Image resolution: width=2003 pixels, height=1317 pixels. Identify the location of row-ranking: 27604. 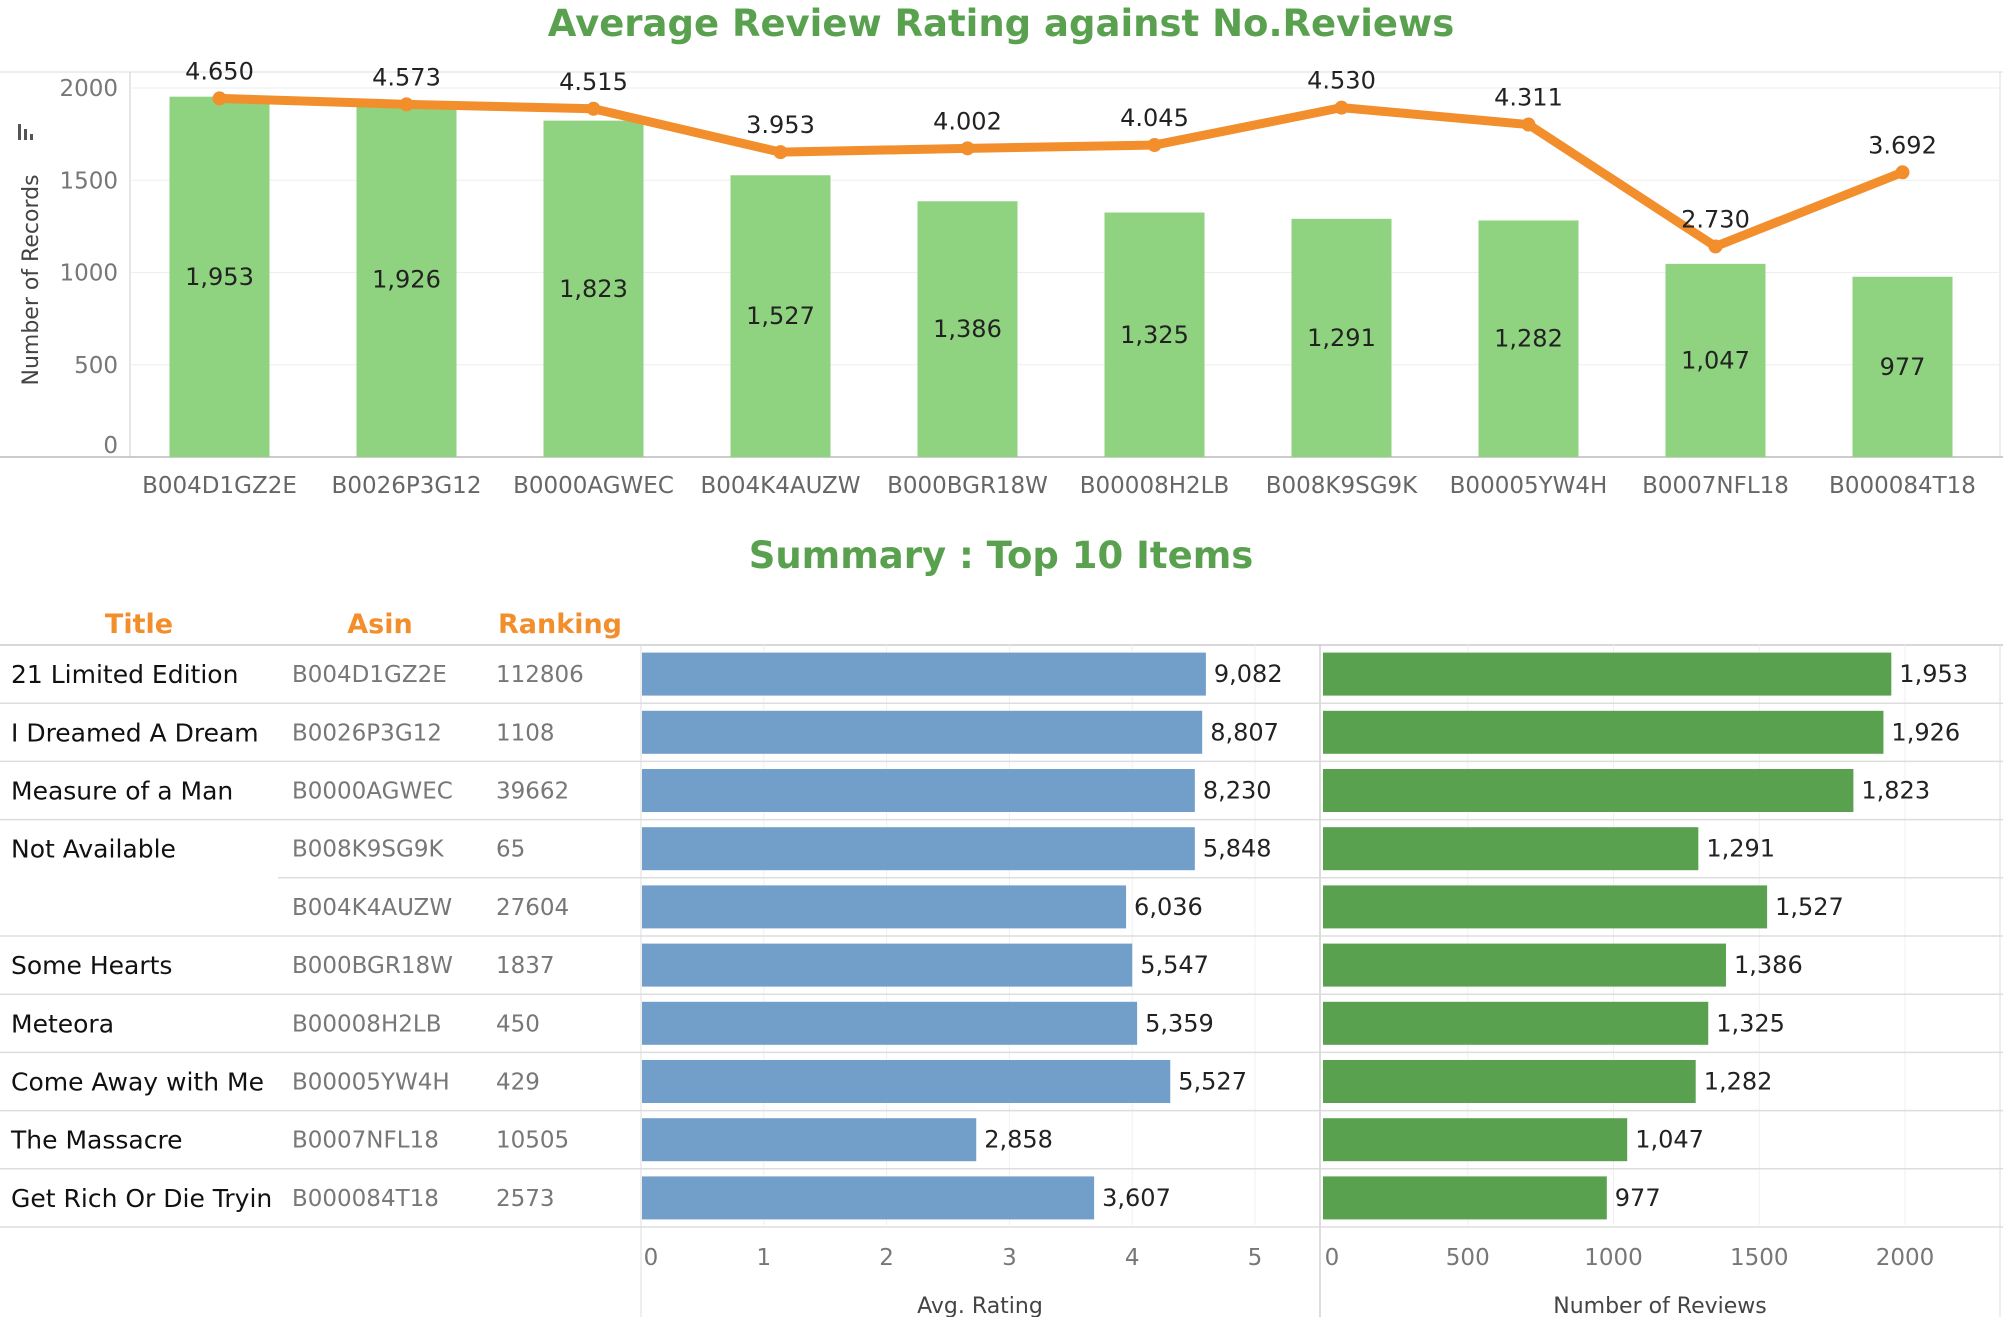
(532, 908).